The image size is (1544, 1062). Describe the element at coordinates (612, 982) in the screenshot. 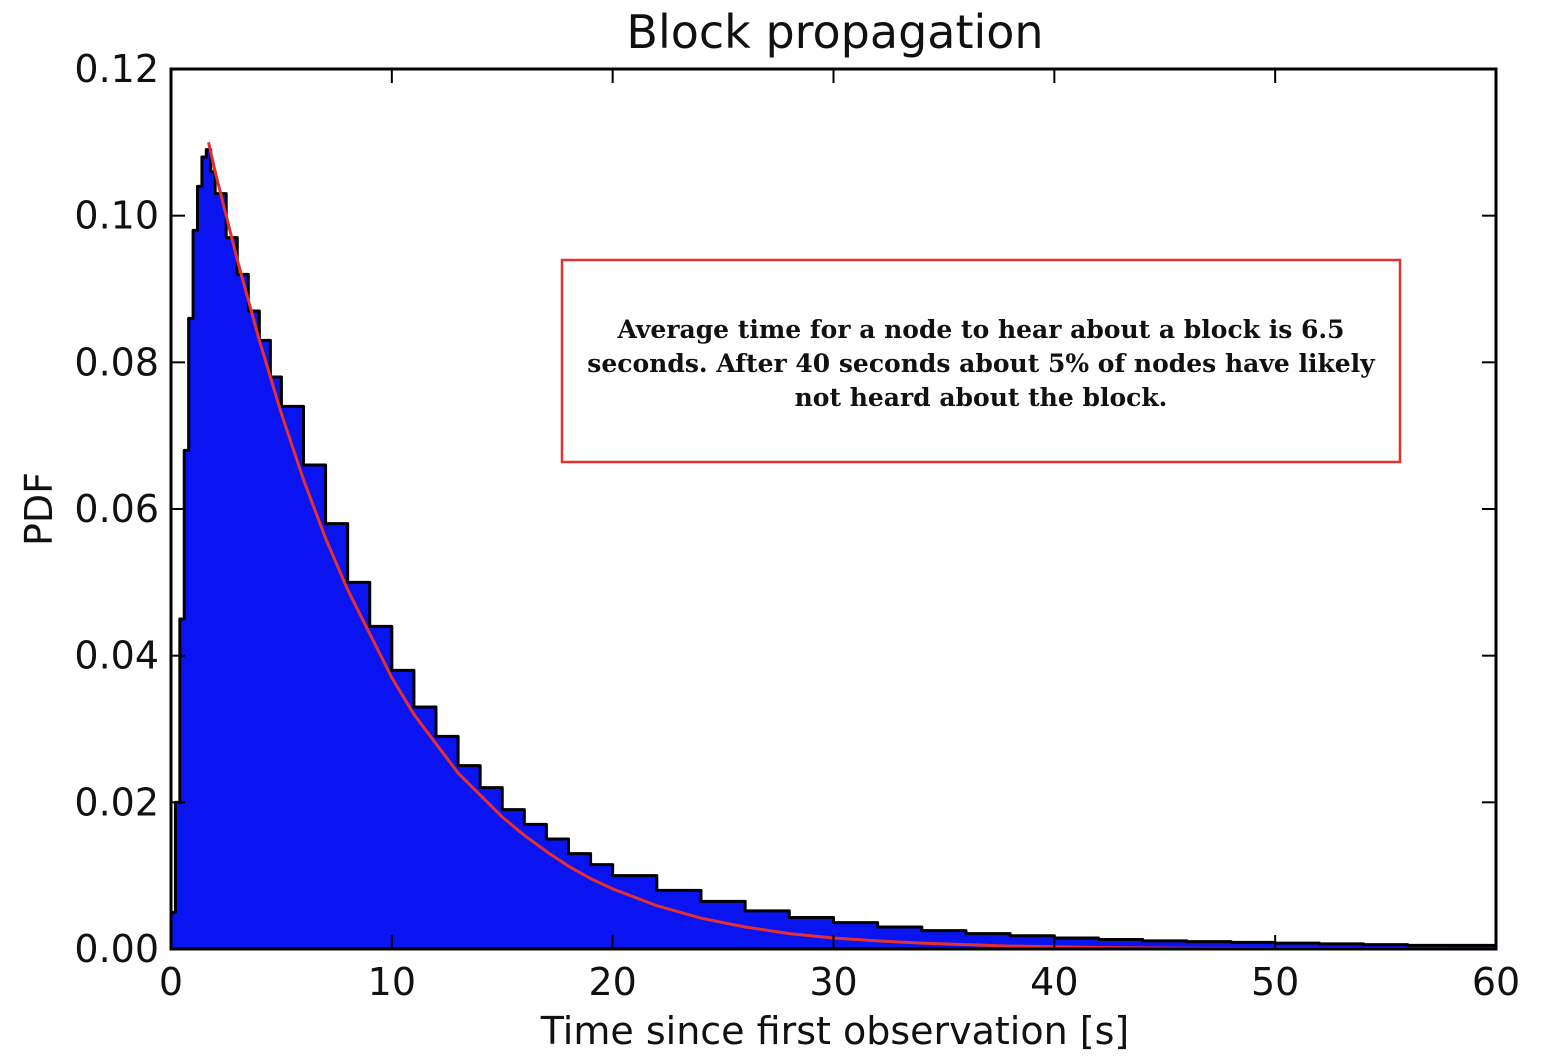

I see `x-tick-label: 20` at that location.